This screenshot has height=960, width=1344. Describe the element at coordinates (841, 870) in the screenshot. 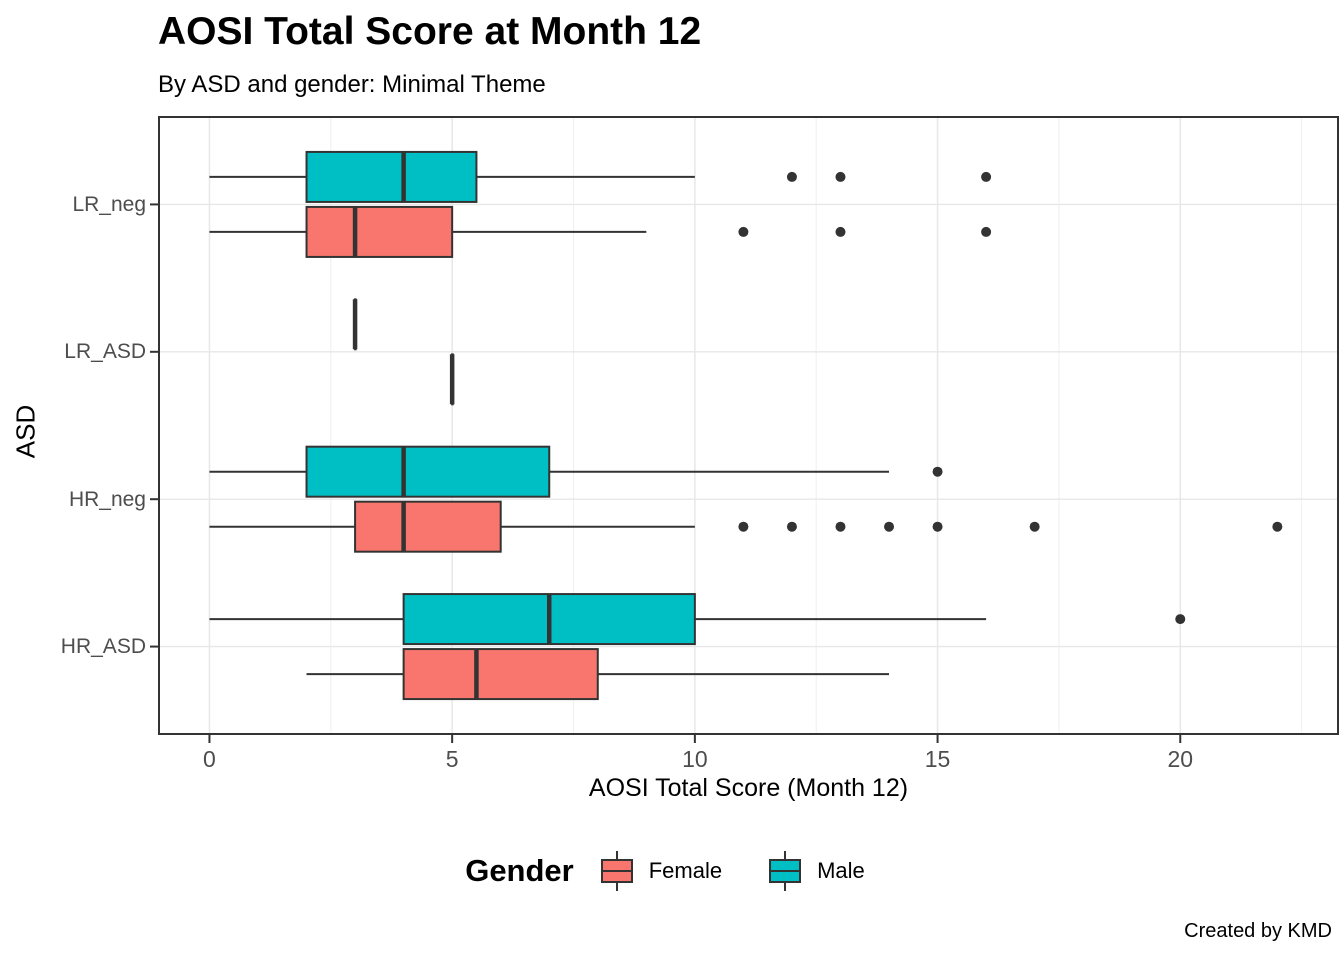

I see `legend-label-male: Male` at that location.